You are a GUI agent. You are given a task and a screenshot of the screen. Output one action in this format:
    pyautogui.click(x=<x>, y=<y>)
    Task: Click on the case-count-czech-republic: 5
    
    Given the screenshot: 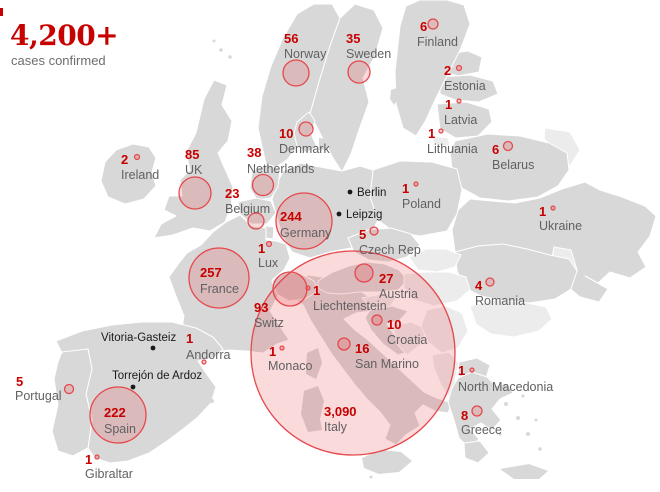 What is the action you would take?
    pyautogui.click(x=362, y=234)
    